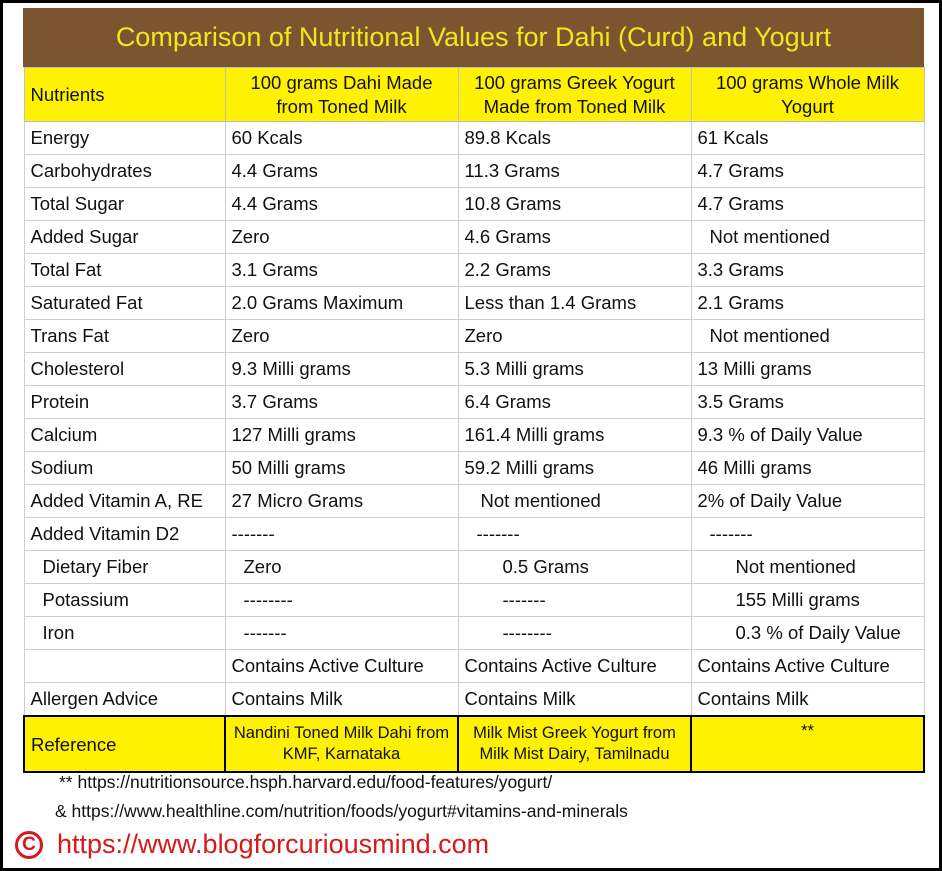 The image size is (942, 871). What do you see at coordinates (574, 402) in the screenshot?
I see `greek-yogurt-value: 6.4 Grams` at bounding box center [574, 402].